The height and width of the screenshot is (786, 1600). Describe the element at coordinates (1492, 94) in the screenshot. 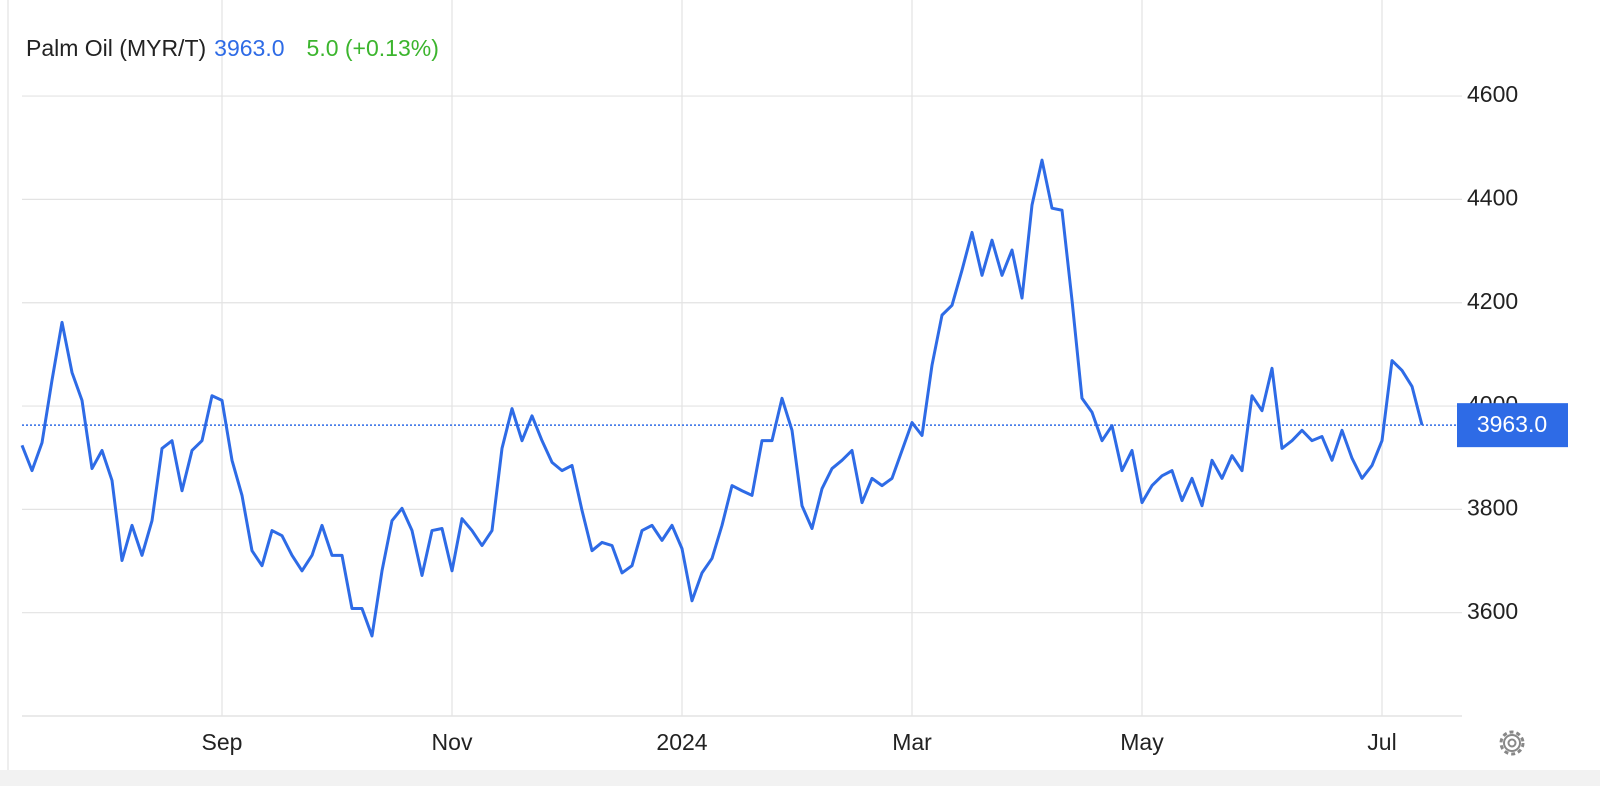

I see `y-tick-label: 4600` at that location.